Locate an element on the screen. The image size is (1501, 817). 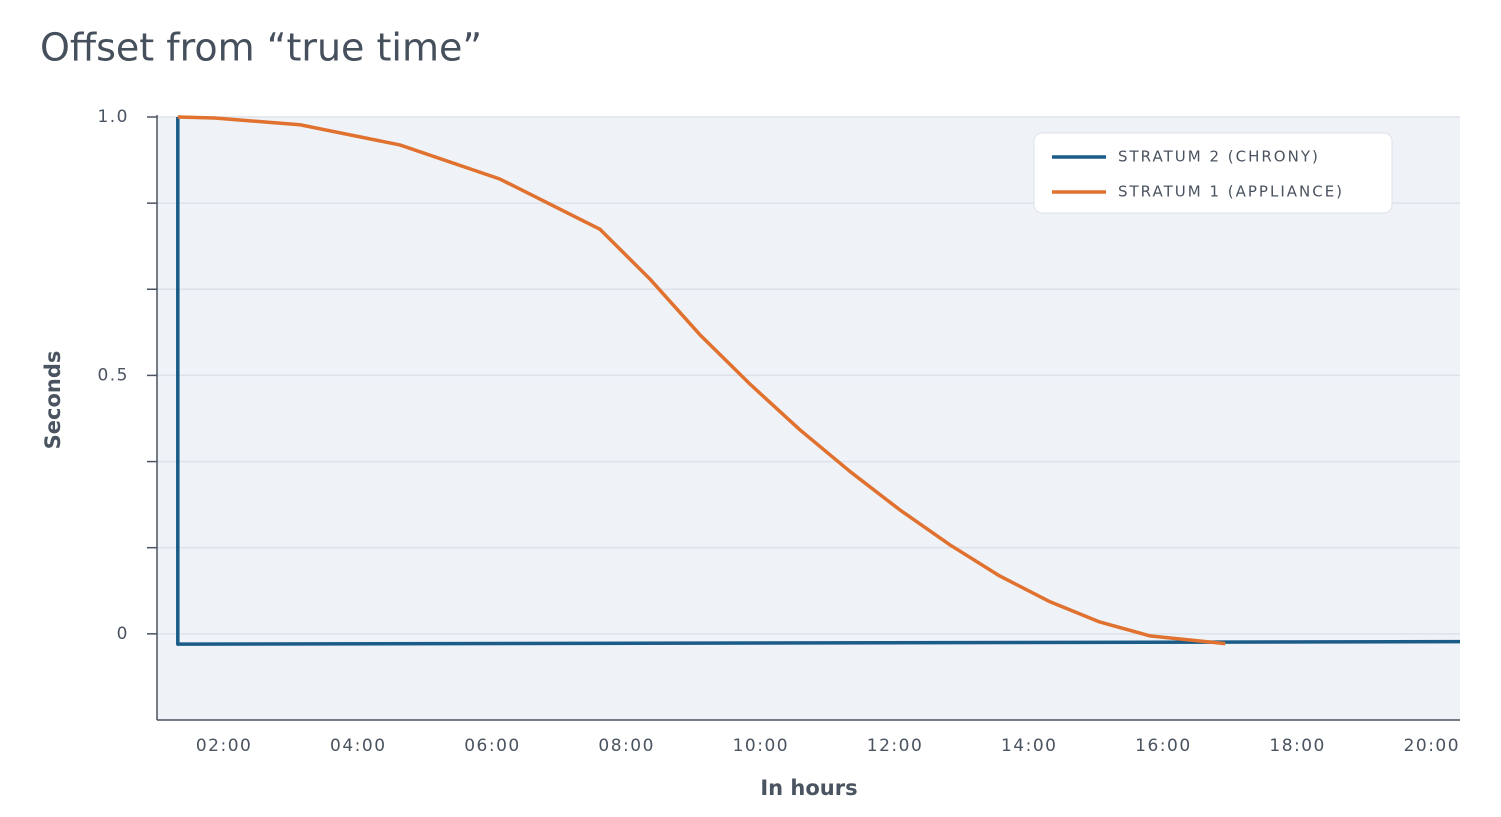
x-tick-label: 18:00 is located at coordinates (1297, 746).